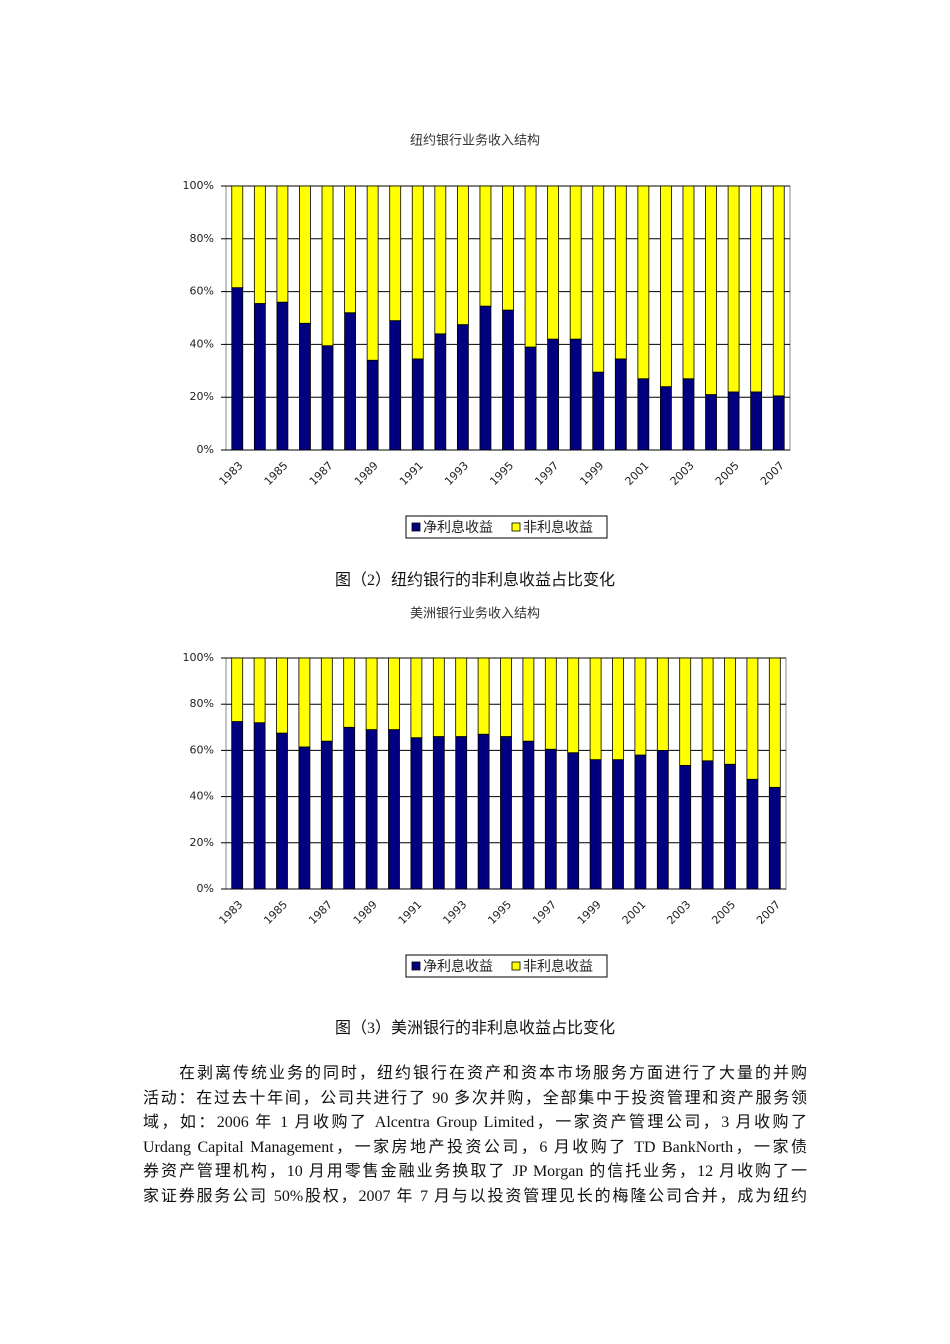 The image size is (950, 1344). I want to click on x-tick-label: 2001, so click(637, 473).